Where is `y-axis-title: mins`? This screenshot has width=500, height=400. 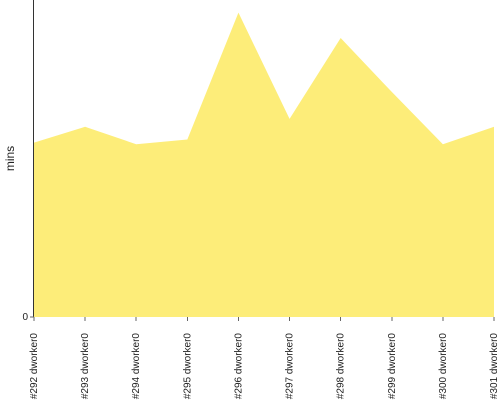
y-axis-title: mins is located at coordinates (10, 158).